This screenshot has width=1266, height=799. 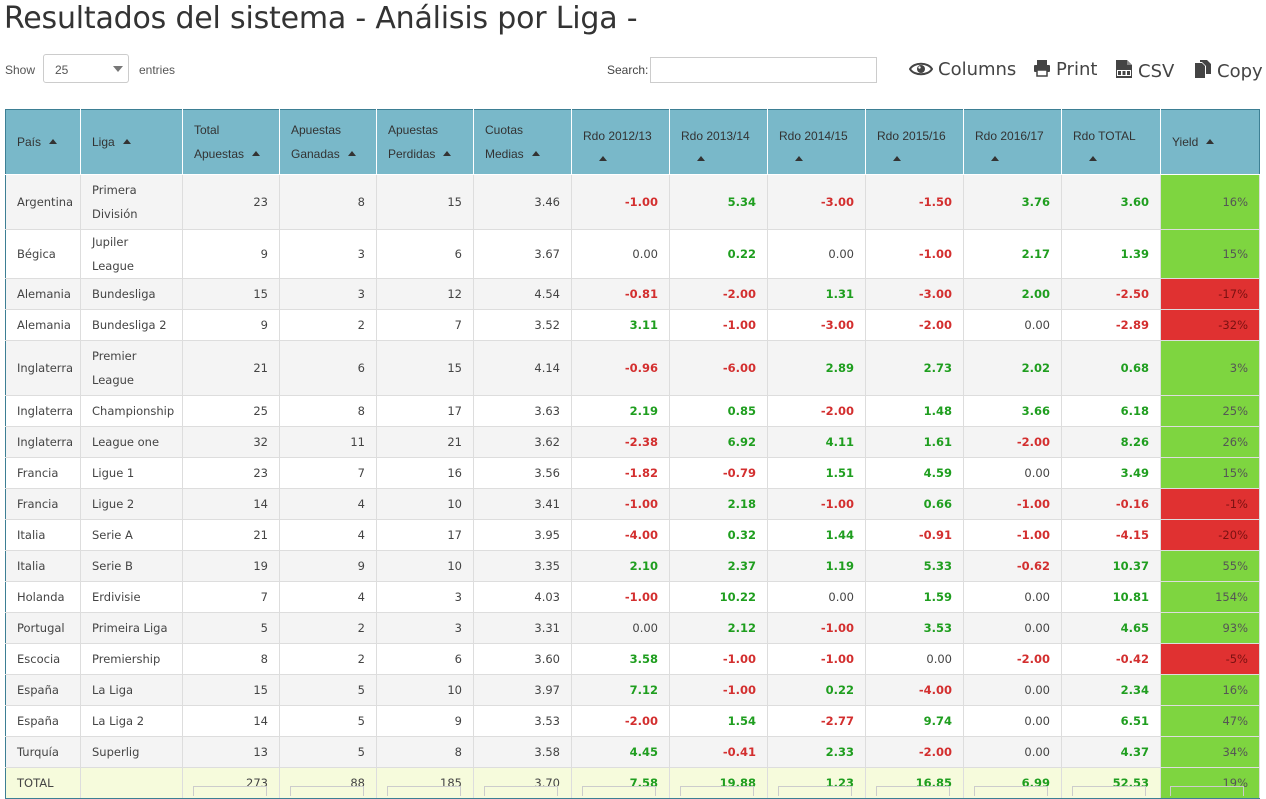 I want to click on csv-button: CSV, so click(x=1144, y=70).